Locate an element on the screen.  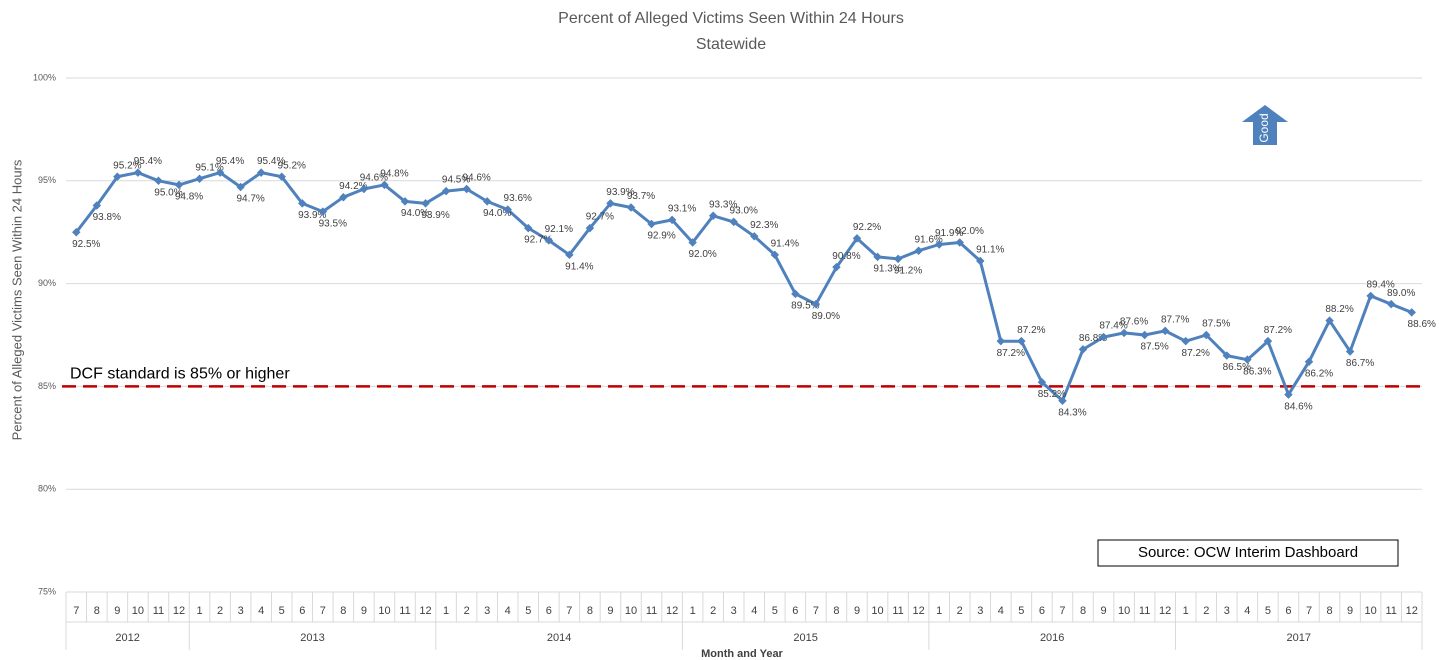
data-label: 91.3% is located at coordinates (887, 269).